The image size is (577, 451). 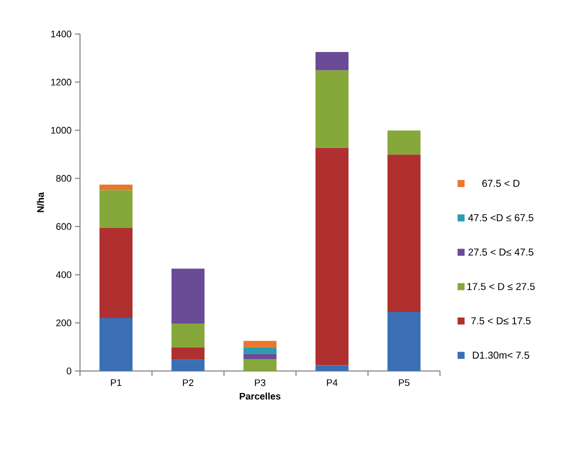 What do you see at coordinates (501, 252) in the screenshot?
I see `legend-label: 27.5 < D≤ 47.5` at bounding box center [501, 252].